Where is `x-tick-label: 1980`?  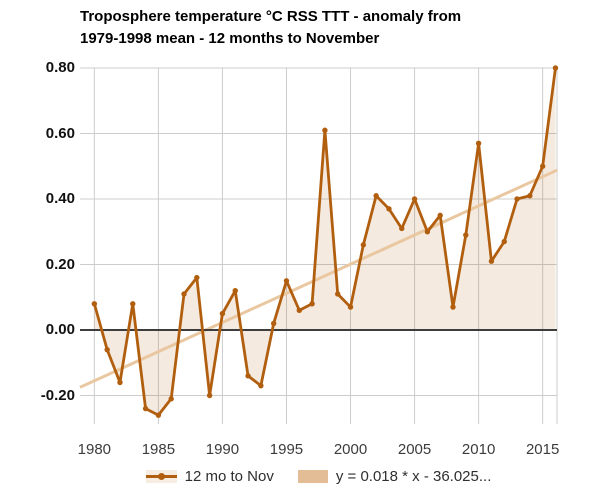 x-tick-label: 1980 is located at coordinates (94, 449).